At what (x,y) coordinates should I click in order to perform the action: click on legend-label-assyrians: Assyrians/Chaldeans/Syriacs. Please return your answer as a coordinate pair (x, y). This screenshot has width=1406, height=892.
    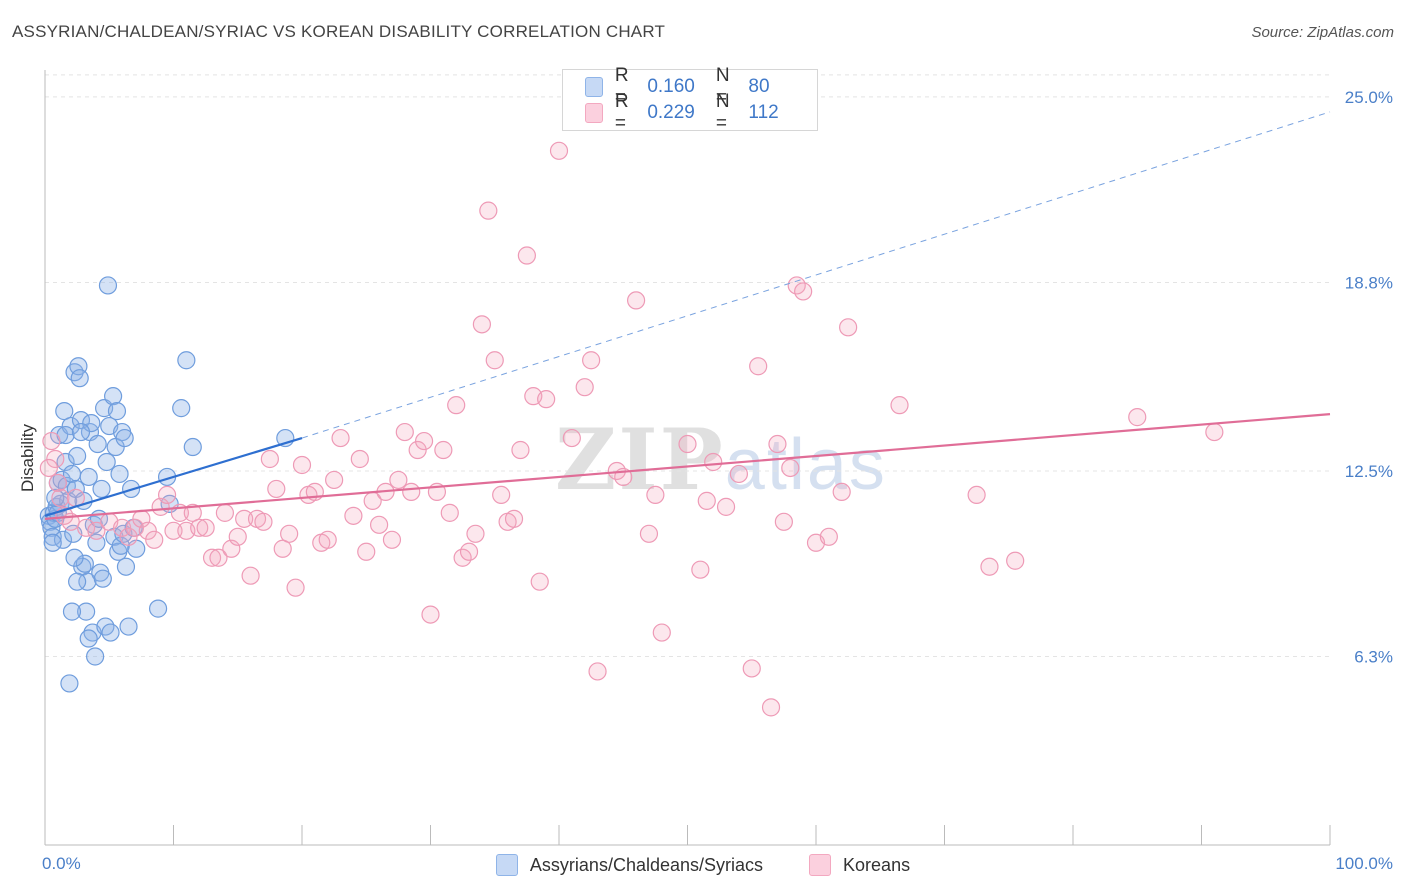
    Looking at the image, I should click on (646, 864).